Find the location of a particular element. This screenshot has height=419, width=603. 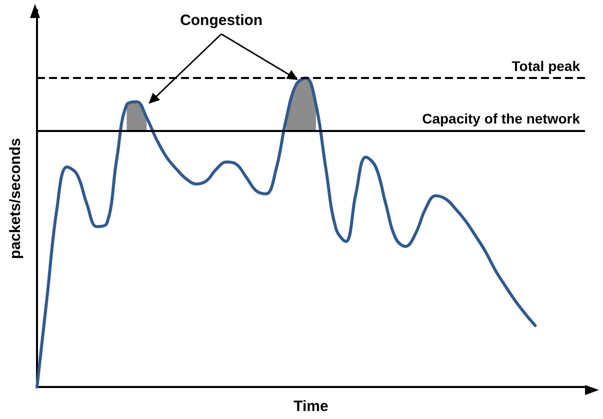

ref-line-label: Capacity of the network is located at coordinates (501, 118).